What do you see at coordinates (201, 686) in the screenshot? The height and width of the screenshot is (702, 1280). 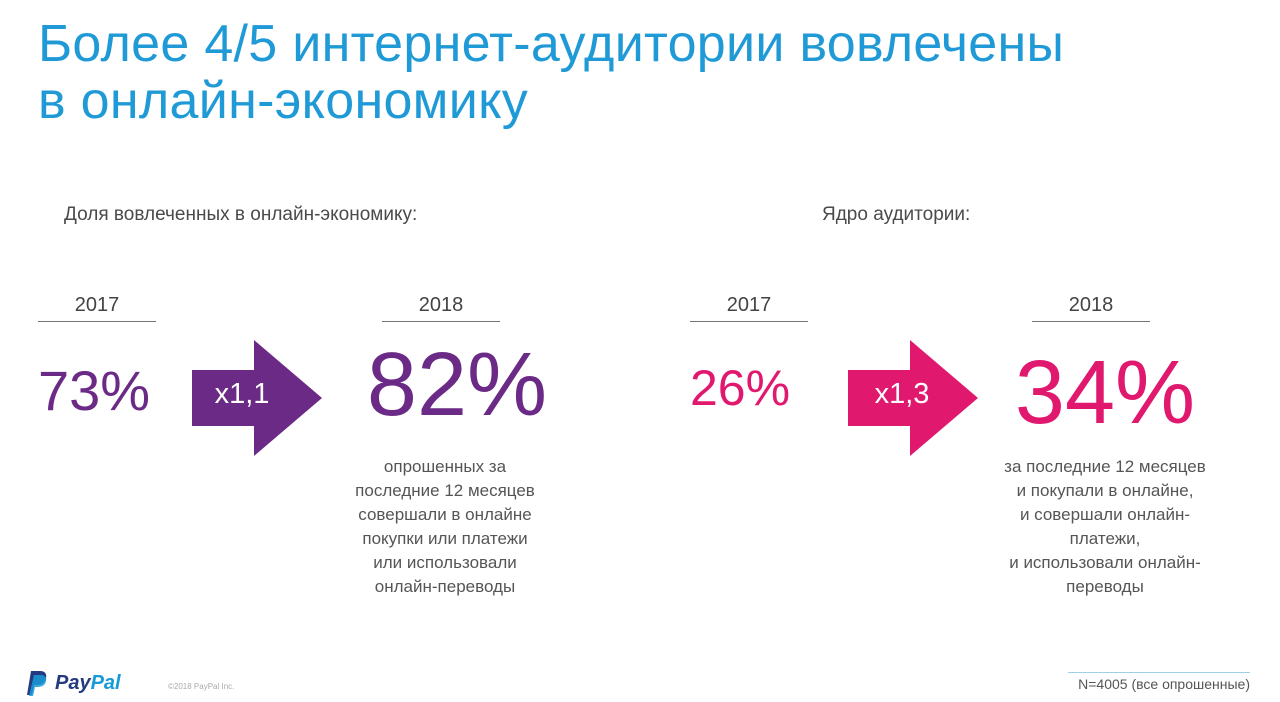 I see `copyright-text: ©2018 PayPal Inc.` at bounding box center [201, 686].